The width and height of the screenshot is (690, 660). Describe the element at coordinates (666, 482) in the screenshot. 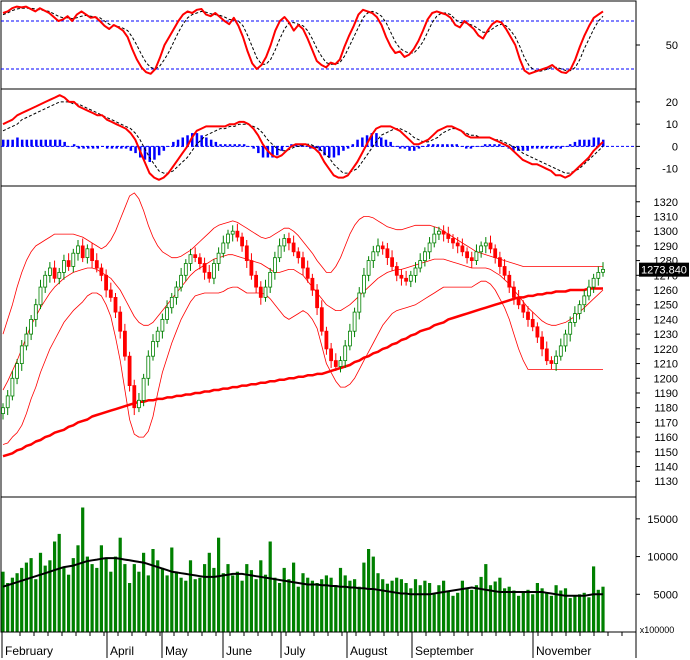

I see `price-tick-label: 1130` at that location.